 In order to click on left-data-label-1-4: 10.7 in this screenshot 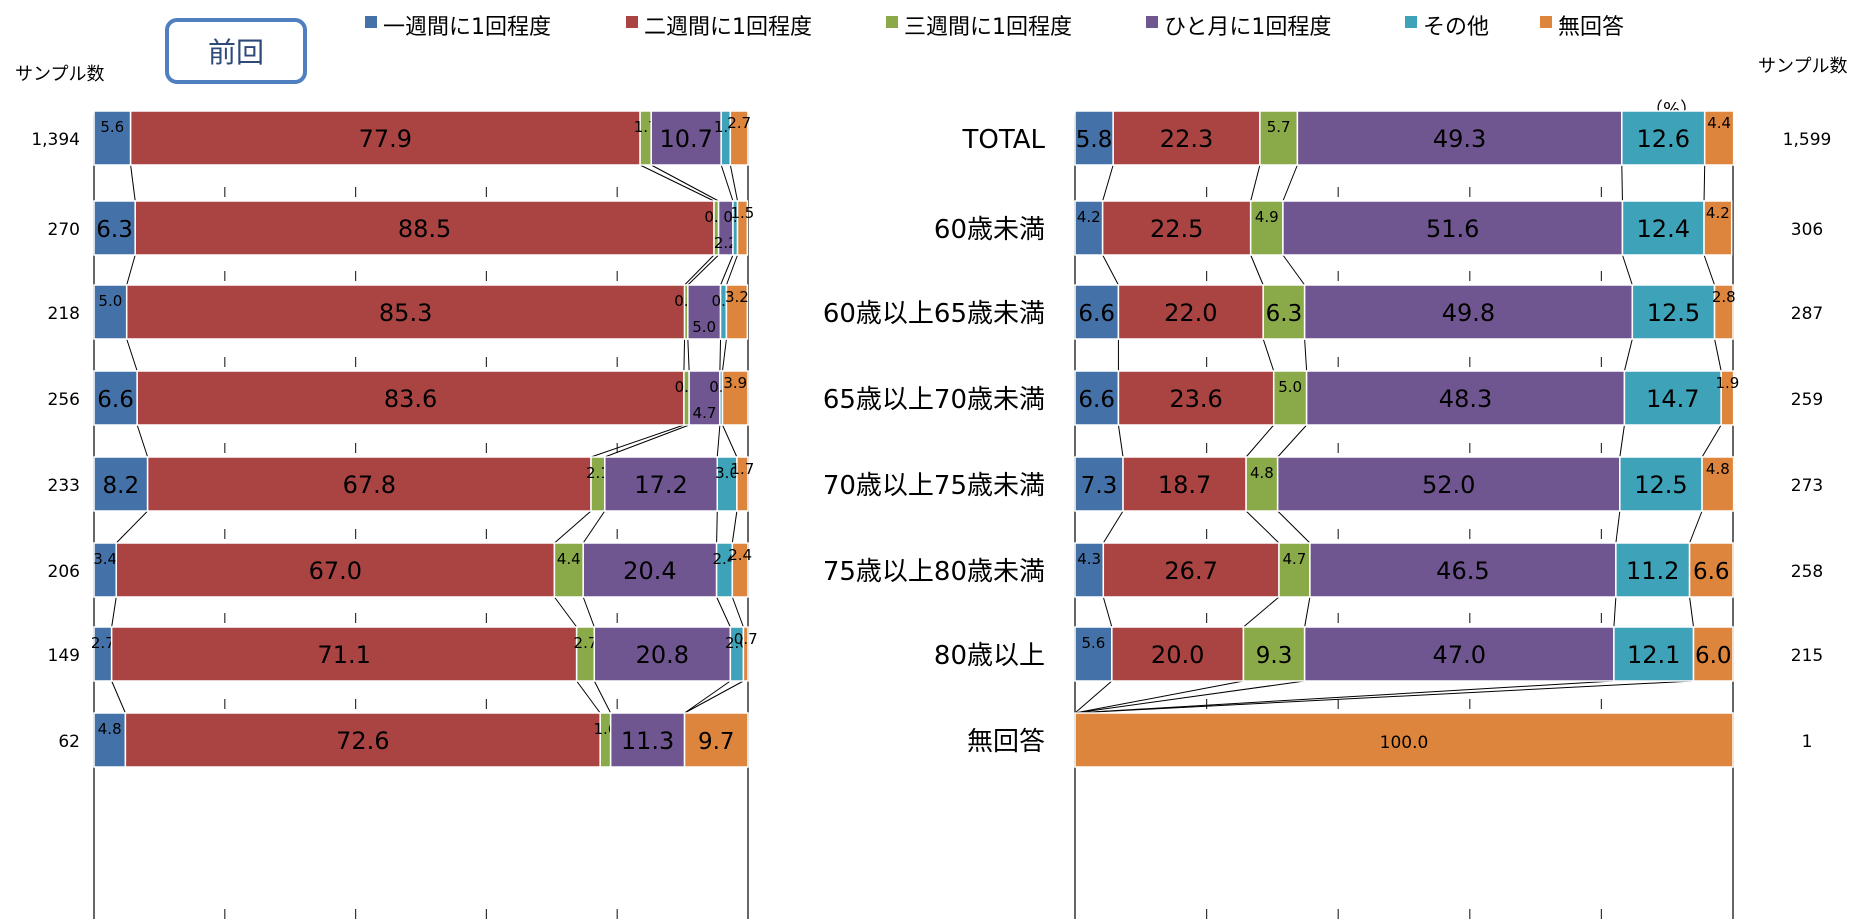, I will do `click(685, 139)`.